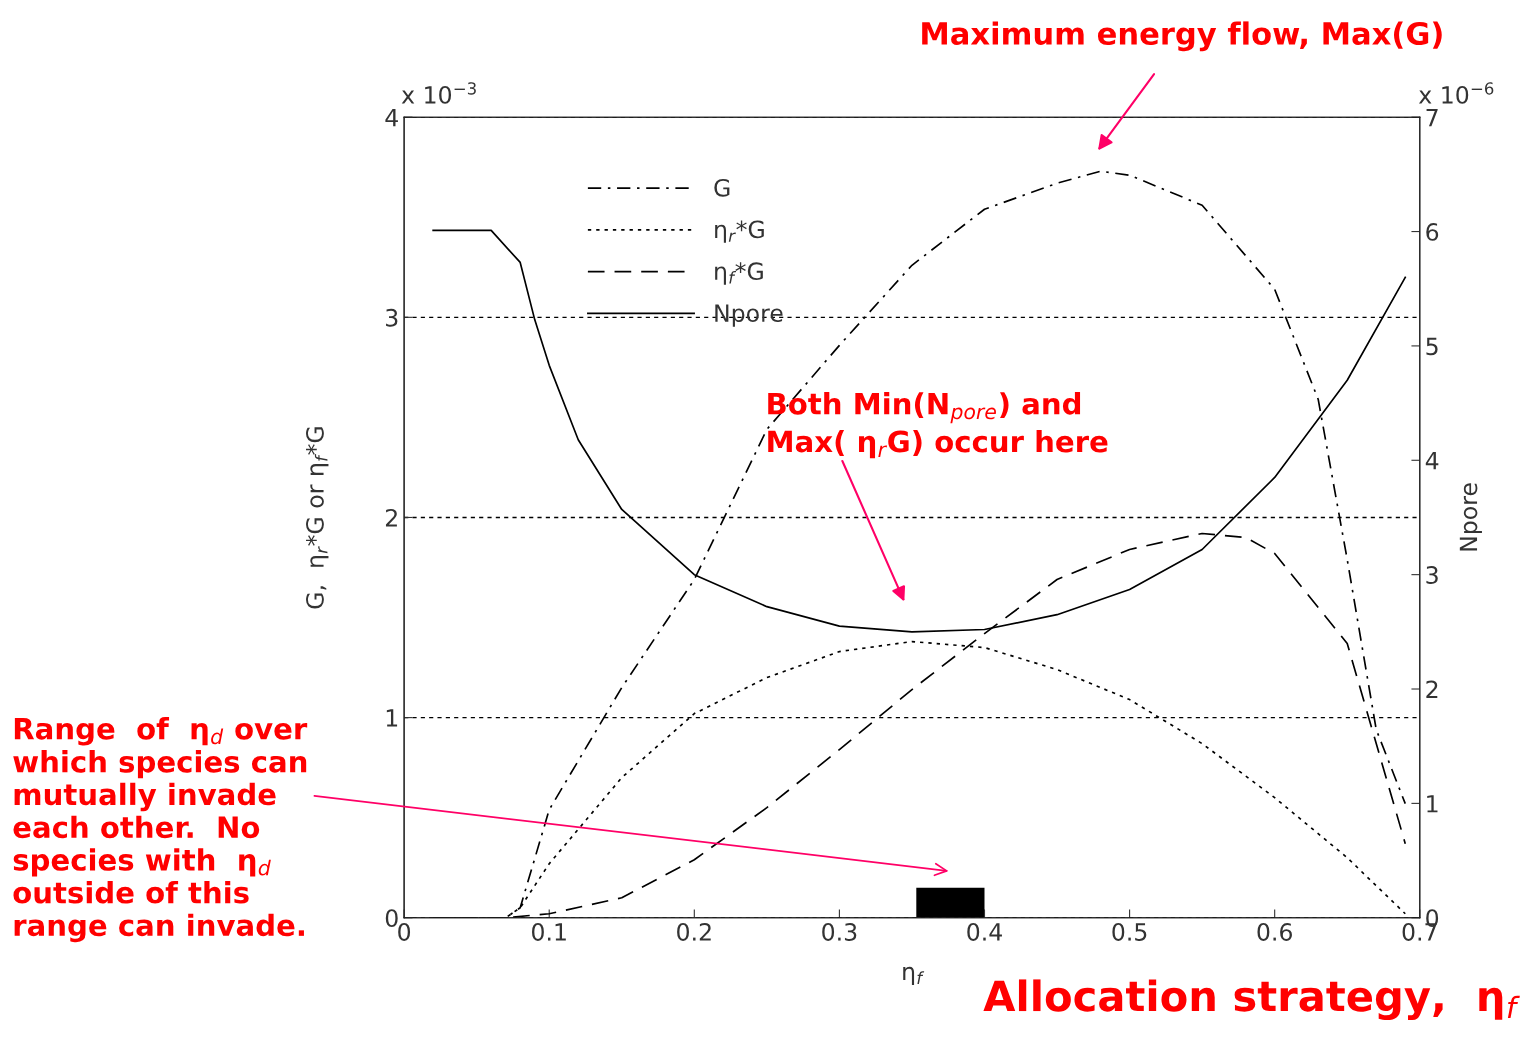 Image resolution: width=1525 pixels, height=1037 pixels. What do you see at coordinates (722, 187) in the screenshot?
I see `legend-label: G` at bounding box center [722, 187].